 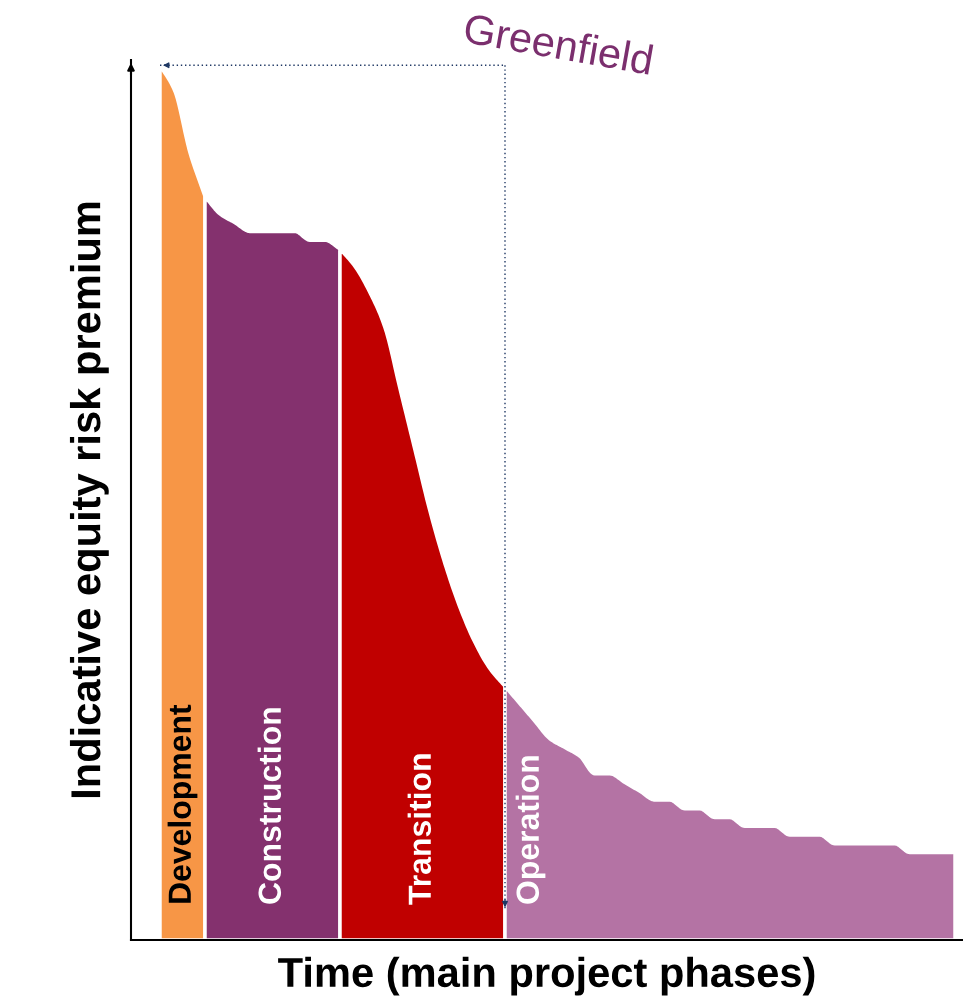 I want to click on series-label: Operation, so click(x=530, y=830).